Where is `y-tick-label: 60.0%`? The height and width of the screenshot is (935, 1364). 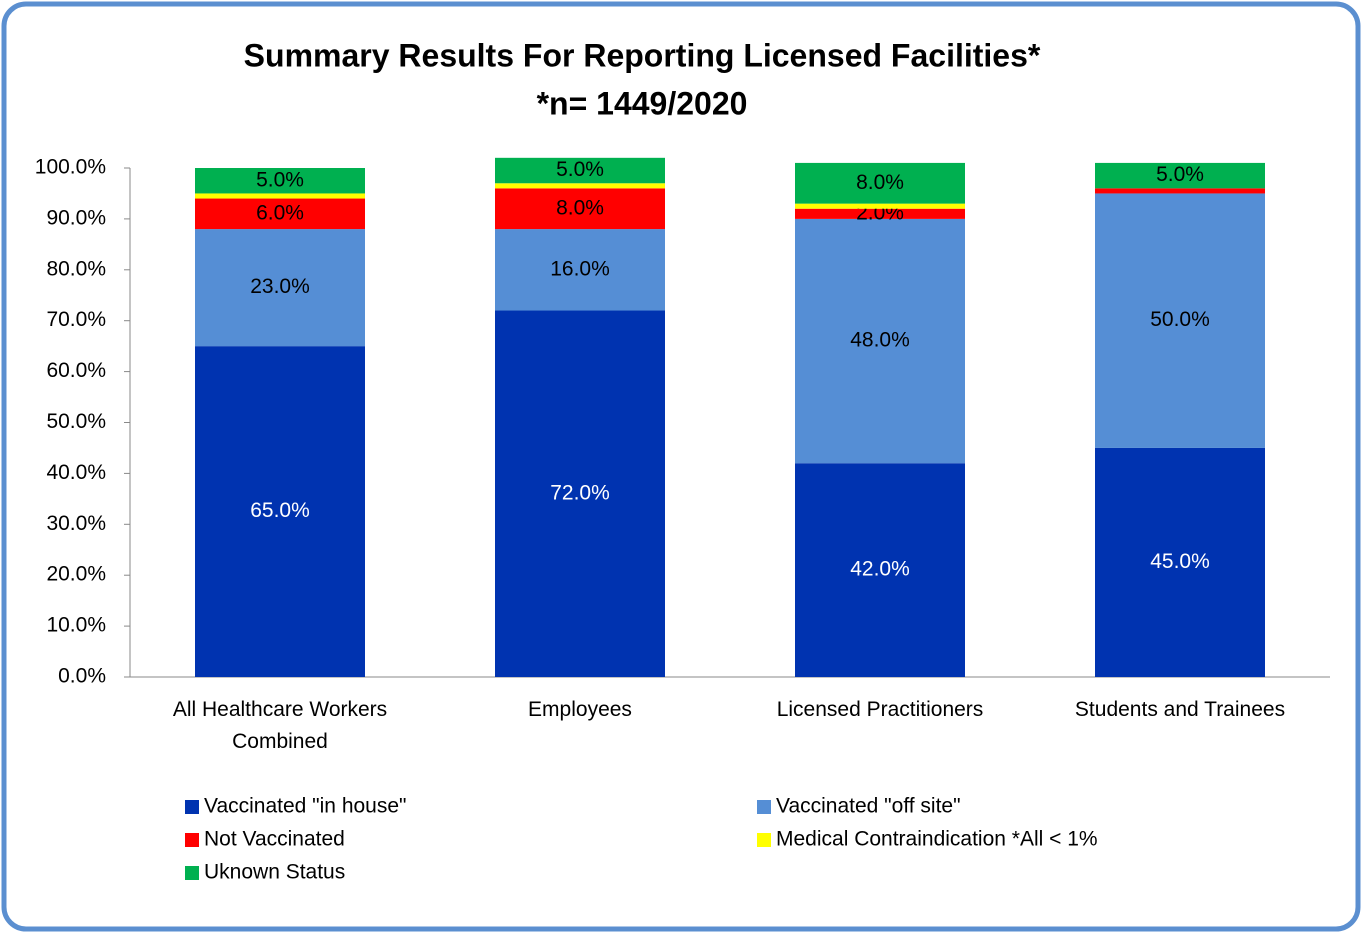
y-tick-label: 60.0% is located at coordinates (76, 370).